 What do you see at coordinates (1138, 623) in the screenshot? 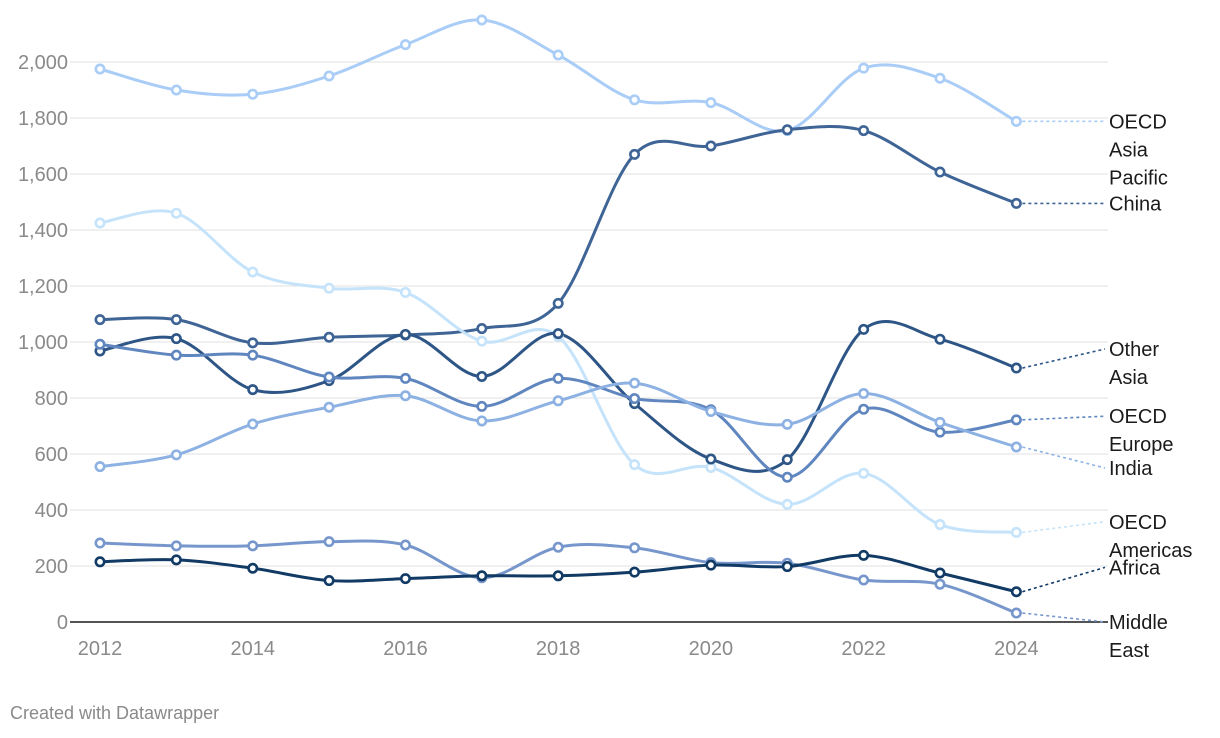
I see `series-label-line: Middle` at bounding box center [1138, 623].